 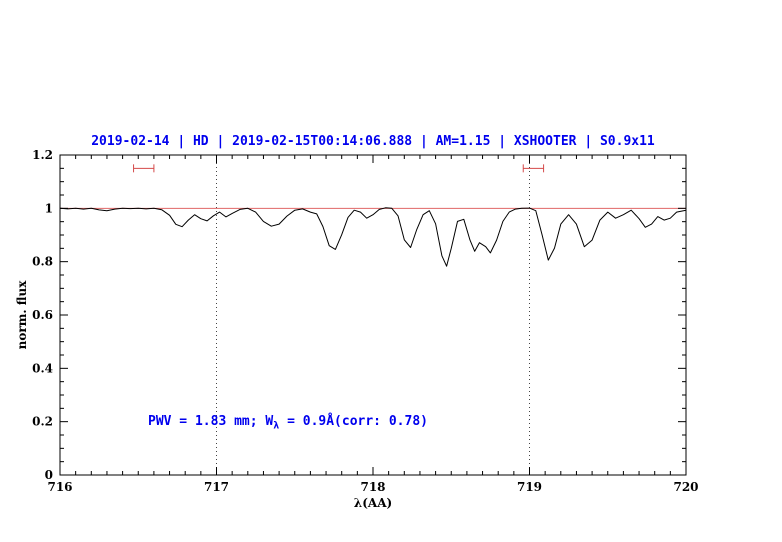 What do you see at coordinates (529, 487) in the screenshot?
I see `x-tick-label: 719` at bounding box center [529, 487].